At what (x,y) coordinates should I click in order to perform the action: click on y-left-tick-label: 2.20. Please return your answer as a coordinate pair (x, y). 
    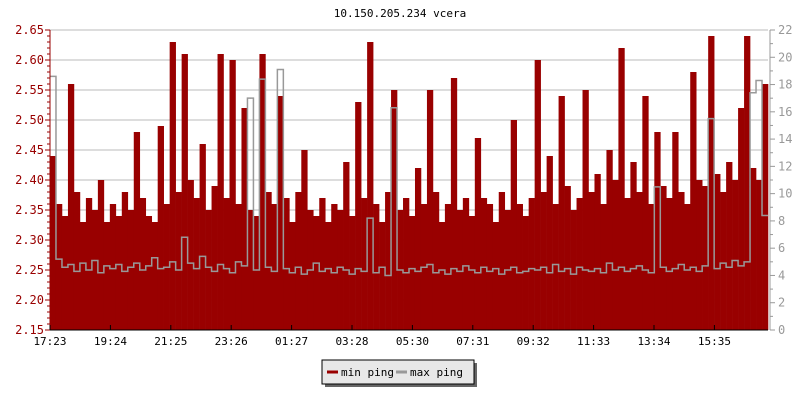
    Looking at the image, I should click on (29, 300).